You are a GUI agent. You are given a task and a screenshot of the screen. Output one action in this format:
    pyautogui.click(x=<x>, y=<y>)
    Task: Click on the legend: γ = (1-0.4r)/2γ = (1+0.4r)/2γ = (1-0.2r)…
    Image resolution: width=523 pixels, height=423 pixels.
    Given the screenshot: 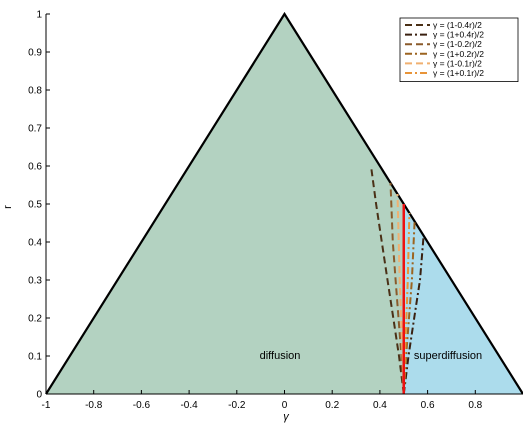 What is the action you would take?
    pyautogui.click(x=459, y=49)
    